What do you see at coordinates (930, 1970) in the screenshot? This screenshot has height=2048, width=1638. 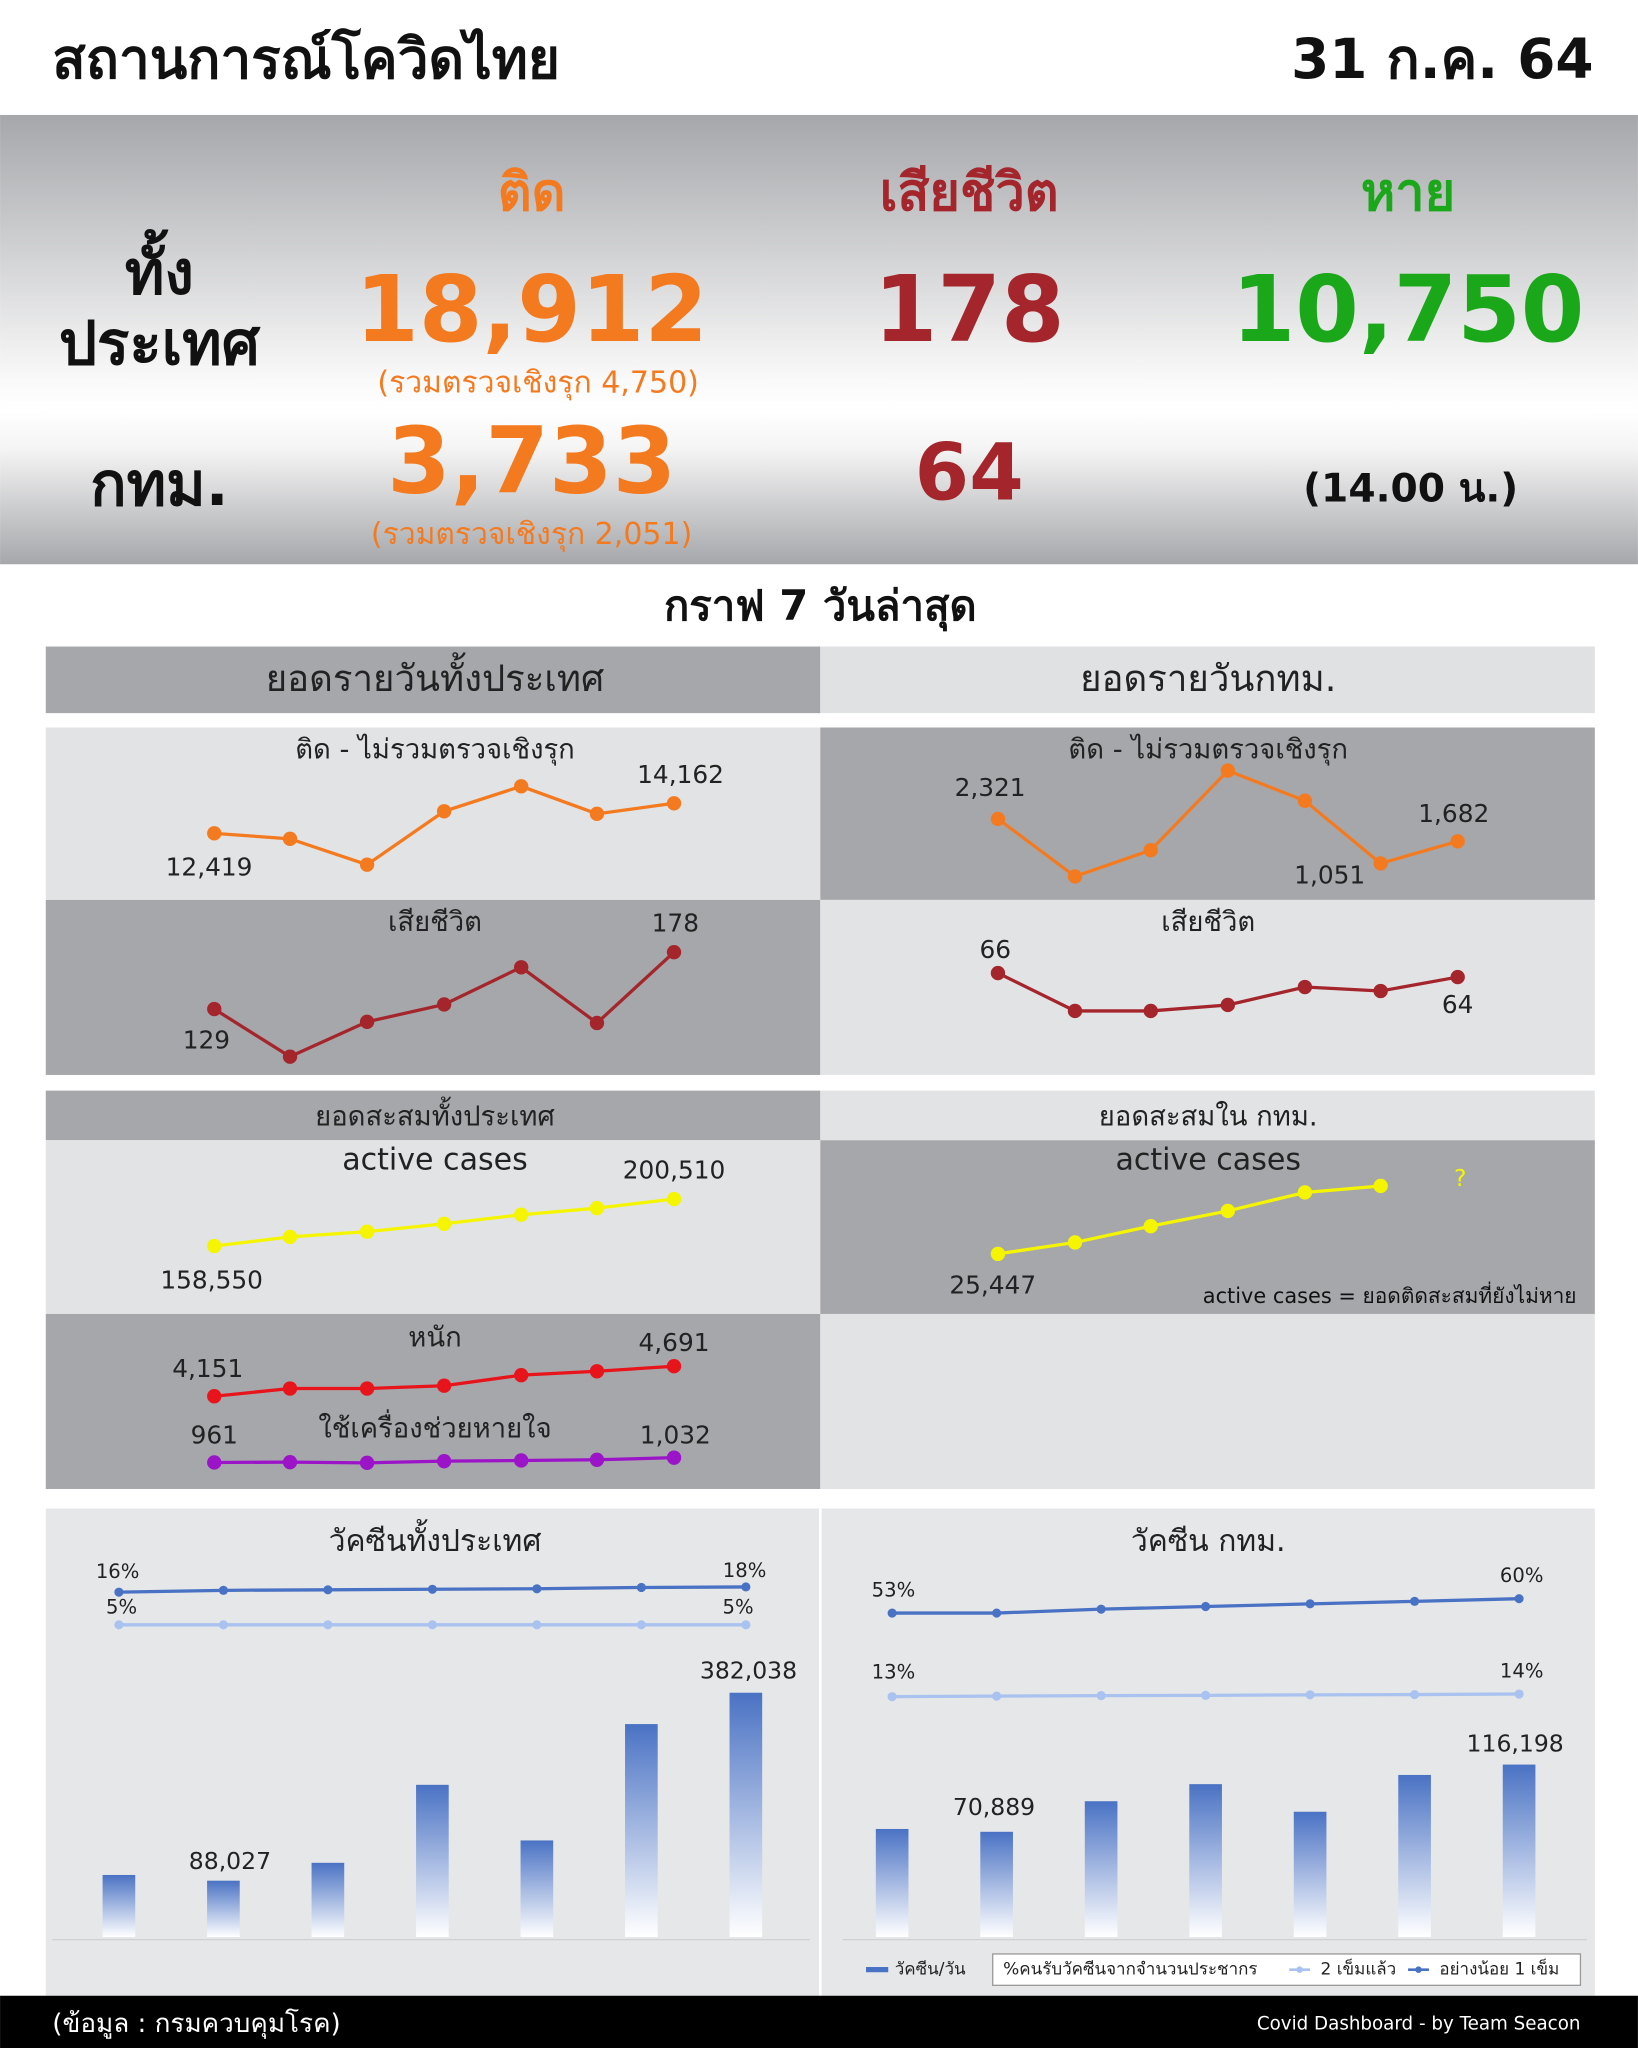 I see `legend-label: วัคซีน/วัน` at bounding box center [930, 1970].